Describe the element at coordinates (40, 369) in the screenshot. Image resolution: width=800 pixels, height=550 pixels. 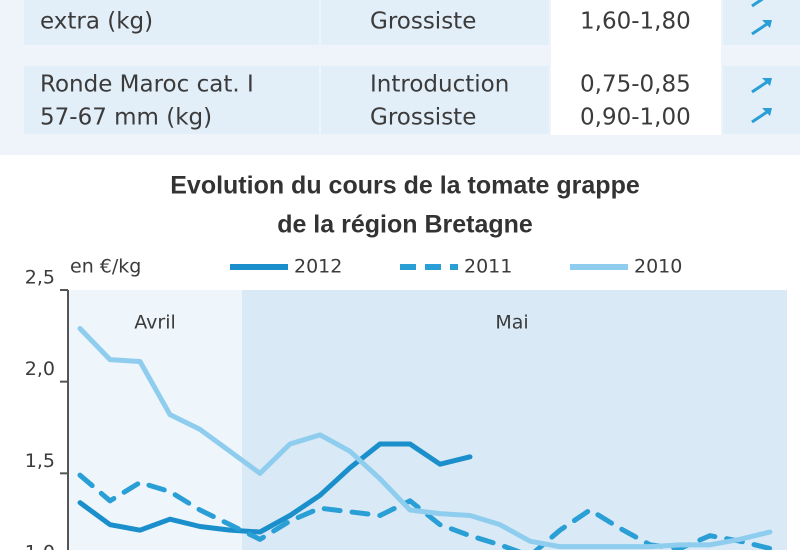
I see `y-tick-label: 2,0` at that location.